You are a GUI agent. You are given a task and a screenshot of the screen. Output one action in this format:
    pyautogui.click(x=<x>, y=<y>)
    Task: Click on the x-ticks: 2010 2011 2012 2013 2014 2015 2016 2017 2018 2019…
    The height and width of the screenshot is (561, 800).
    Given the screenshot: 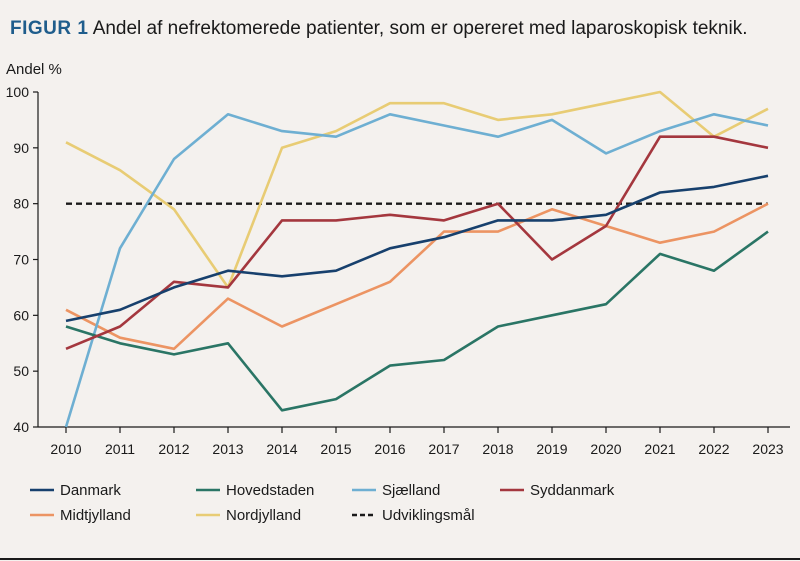 What is the action you would take?
    pyautogui.click(x=417, y=442)
    